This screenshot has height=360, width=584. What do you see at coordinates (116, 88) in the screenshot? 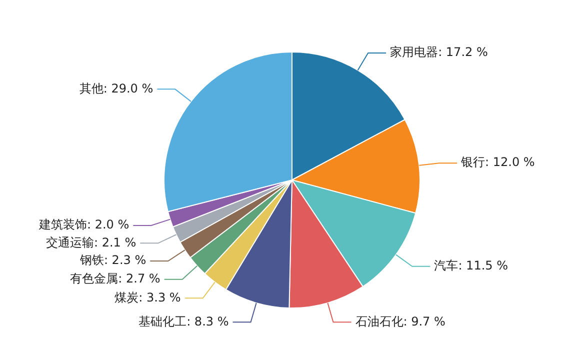
I see `slice-label: 其他: 29.0 %` at bounding box center [116, 88].